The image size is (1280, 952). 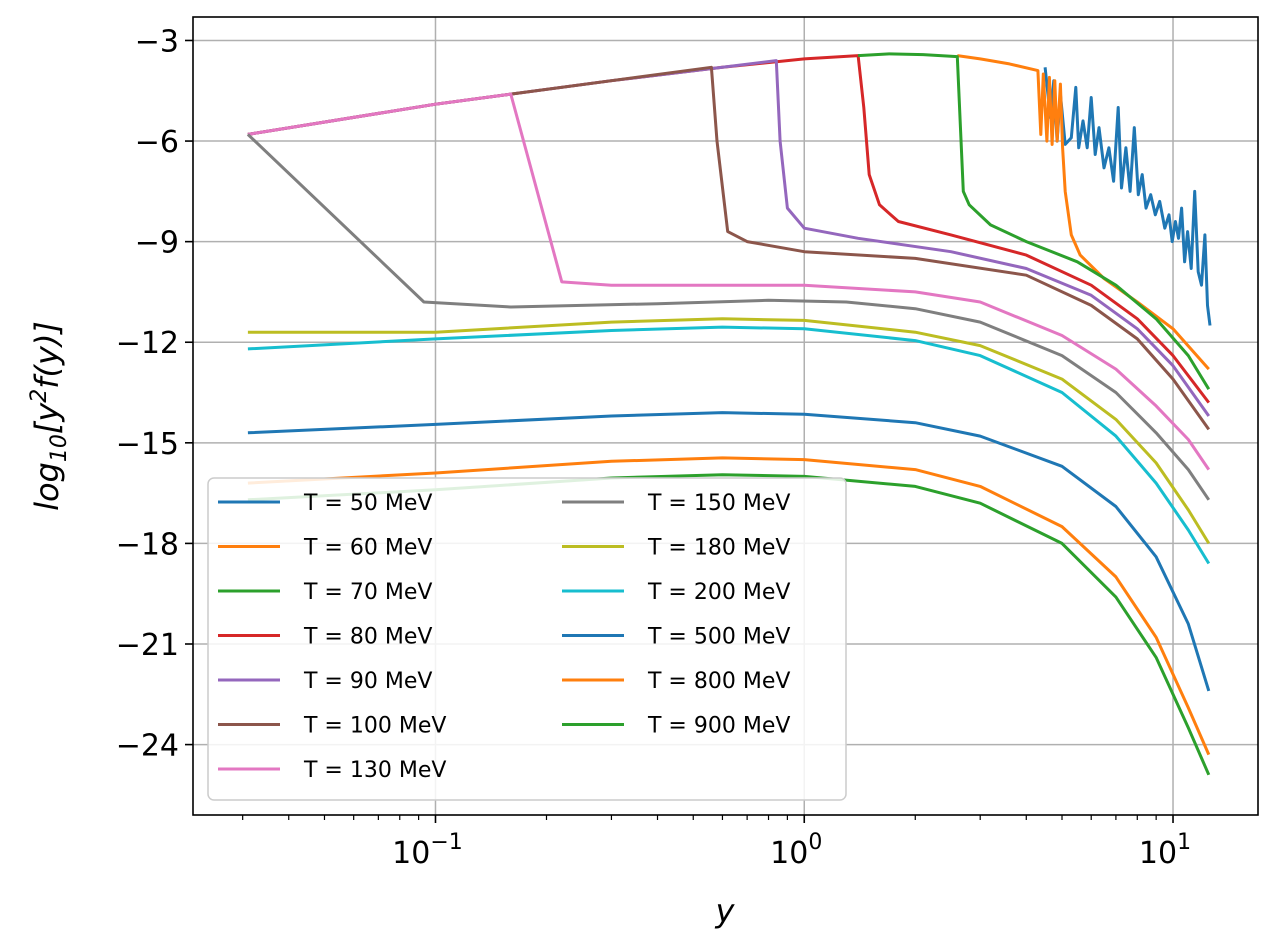 I want to click on x-tick-exponent: 1, so click(x=1184, y=842).